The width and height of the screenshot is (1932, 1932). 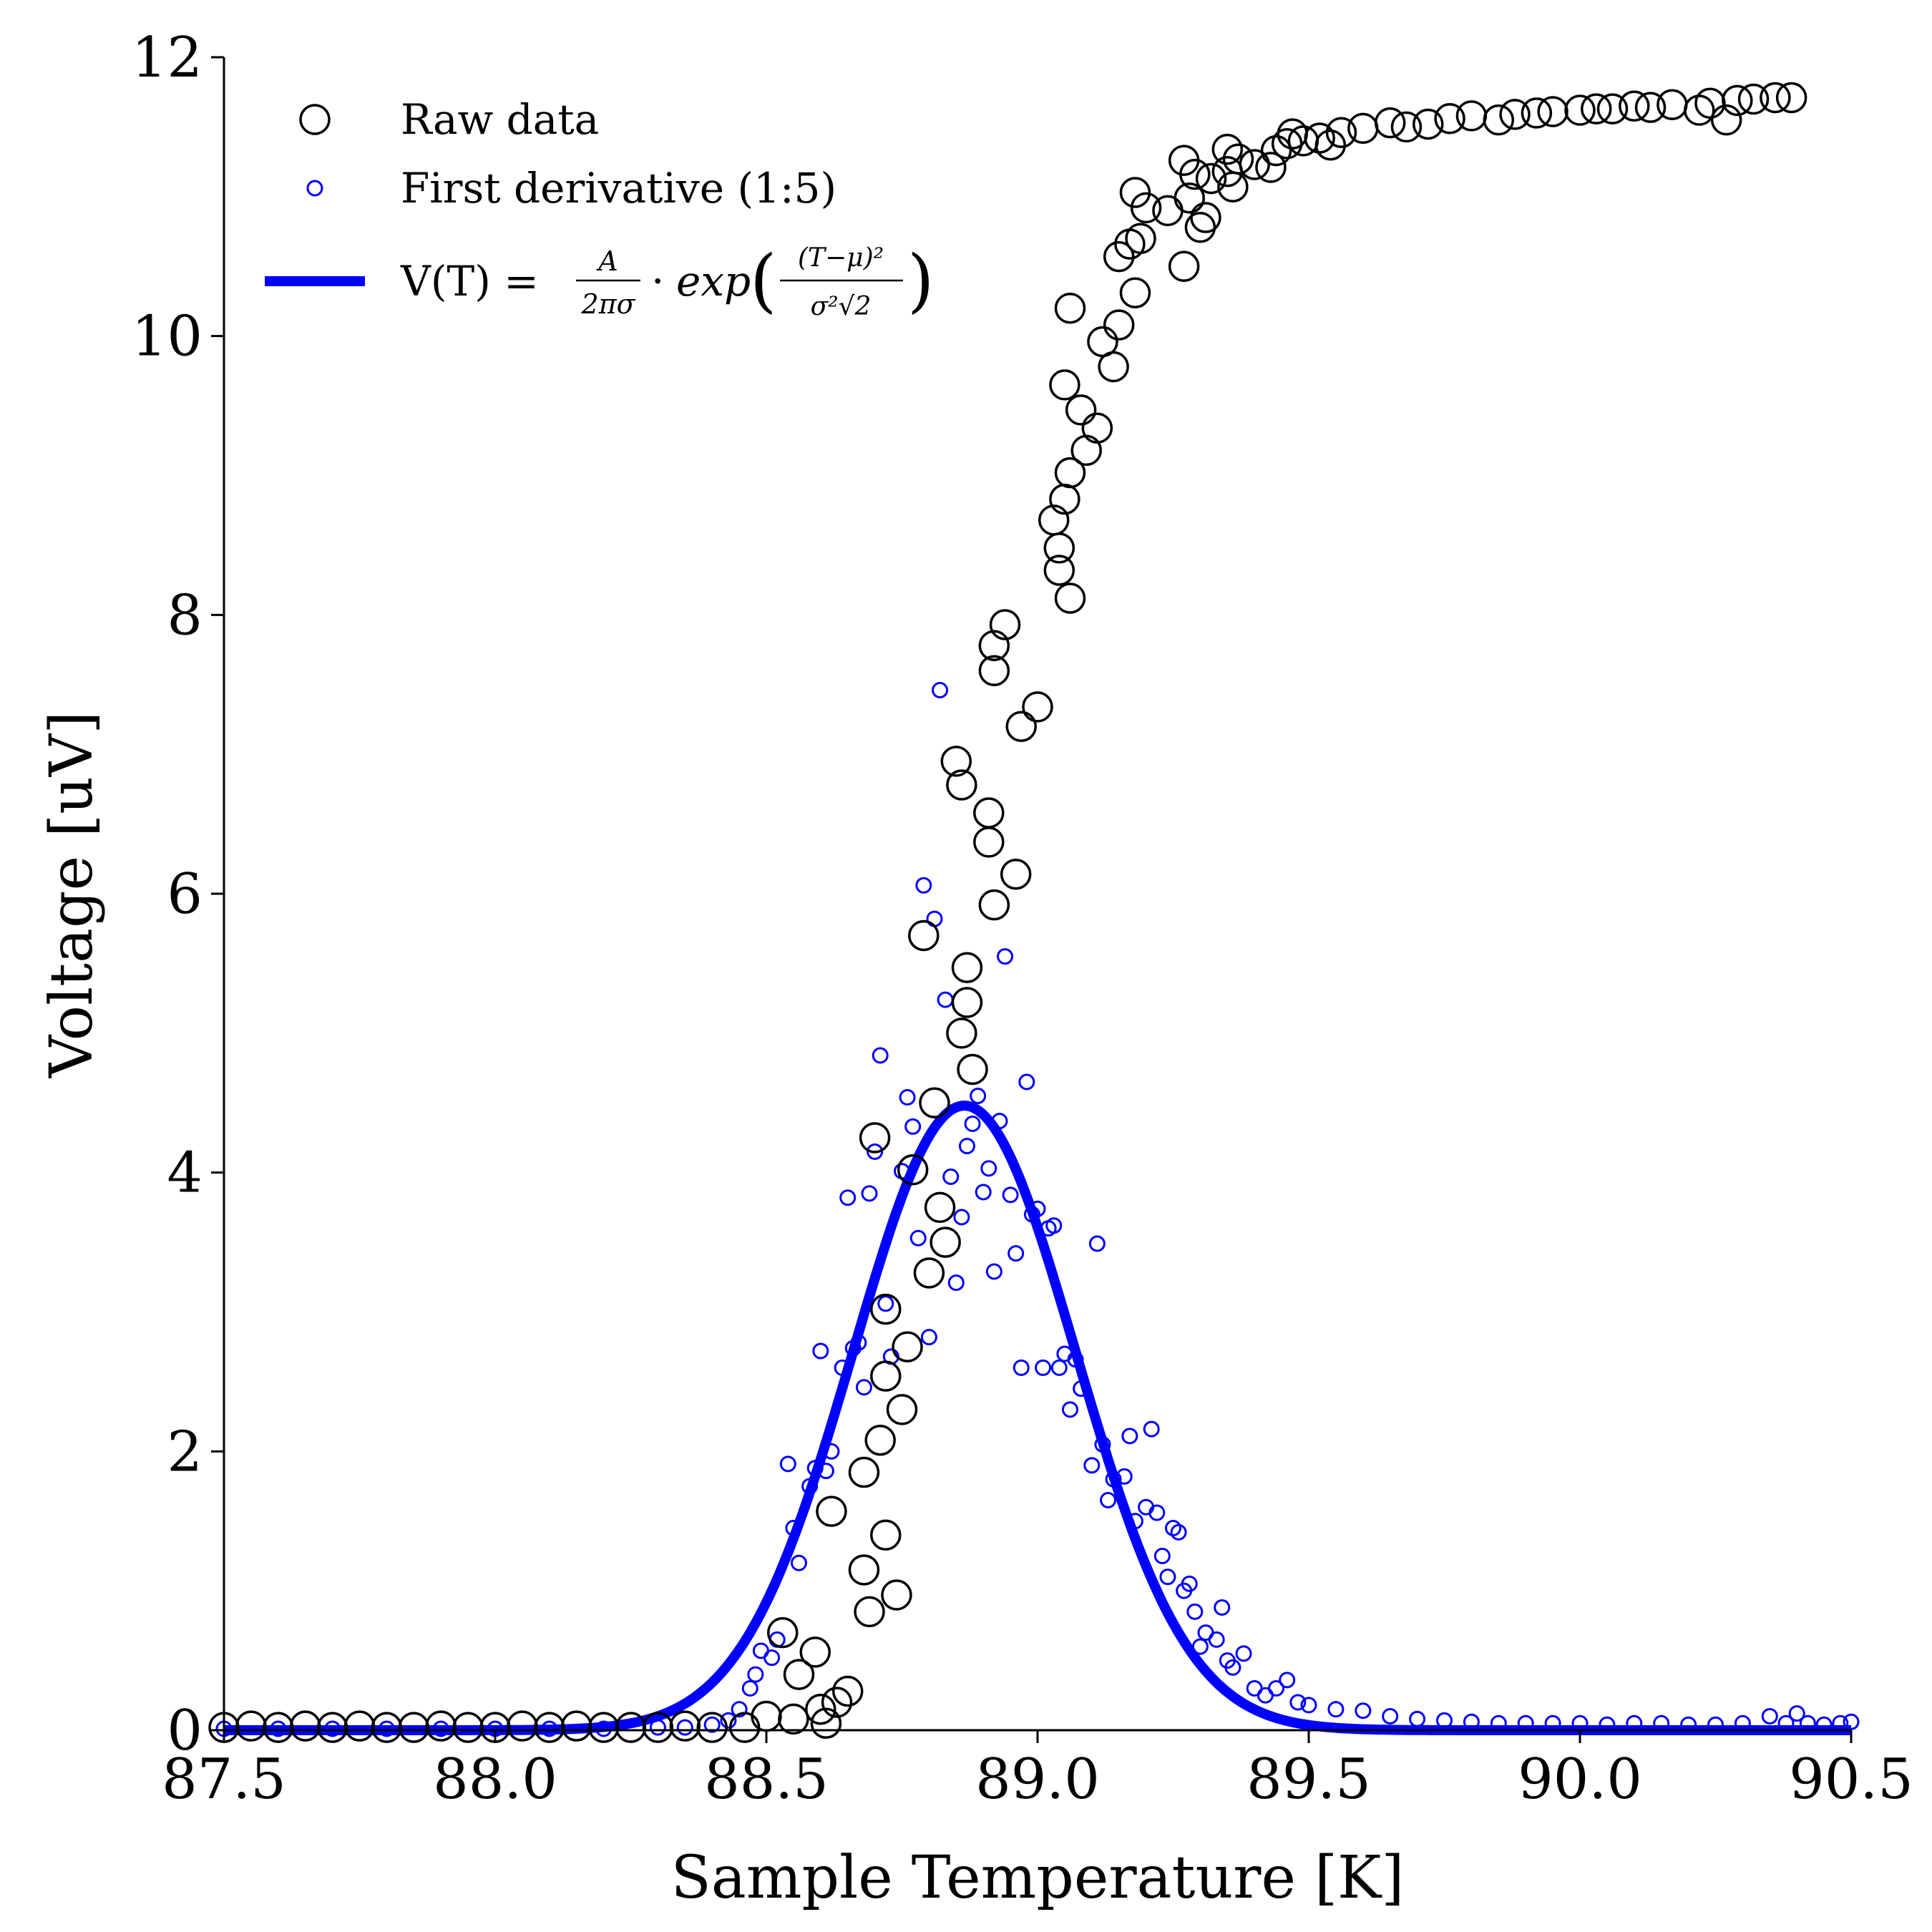 What do you see at coordinates (469, 281) in the screenshot?
I see `legend-fit-lhs: V(T) =` at bounding box center [469, 281].